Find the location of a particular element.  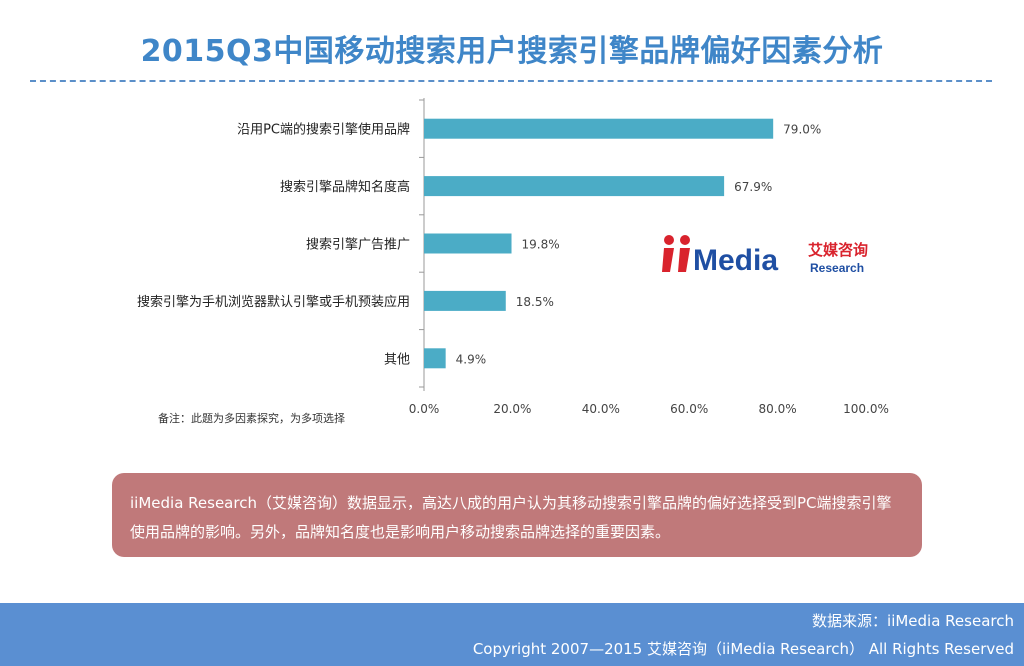

x-tick-label: 80.0% is located at coordinates (778, 409).